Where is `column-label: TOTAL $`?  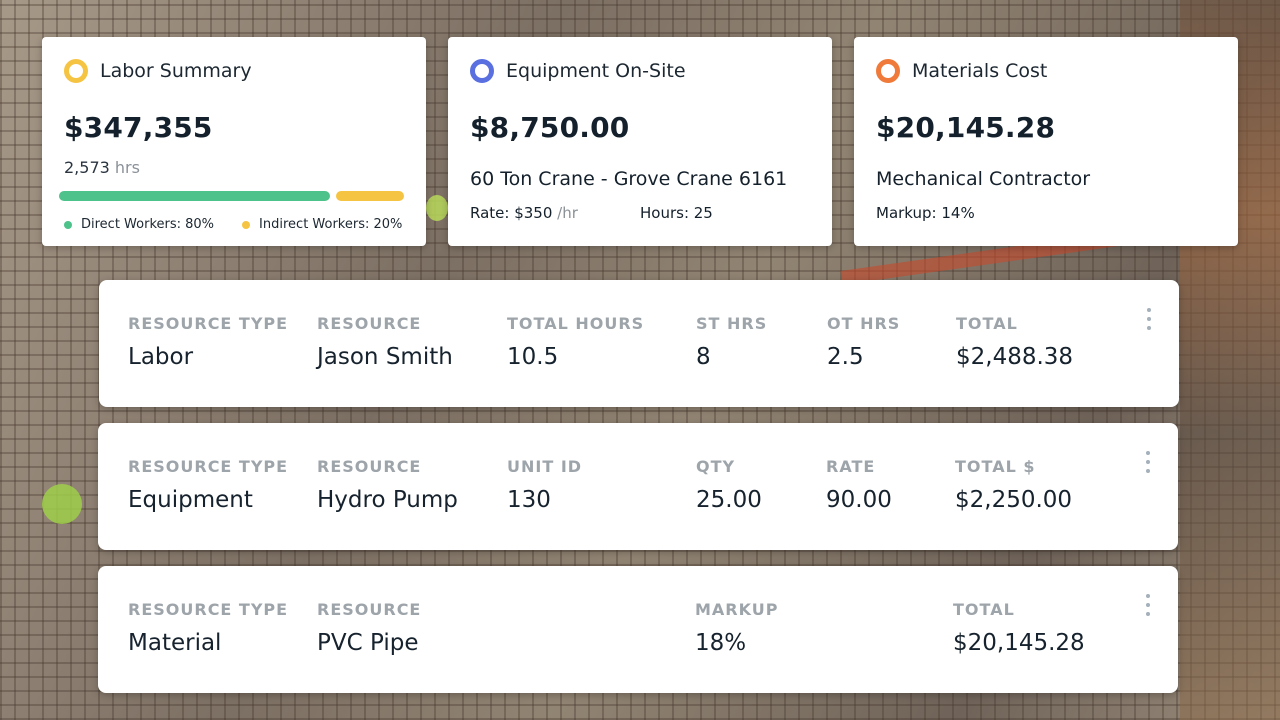
column-label: TOTAL $ is located at coordinates (995, 466).